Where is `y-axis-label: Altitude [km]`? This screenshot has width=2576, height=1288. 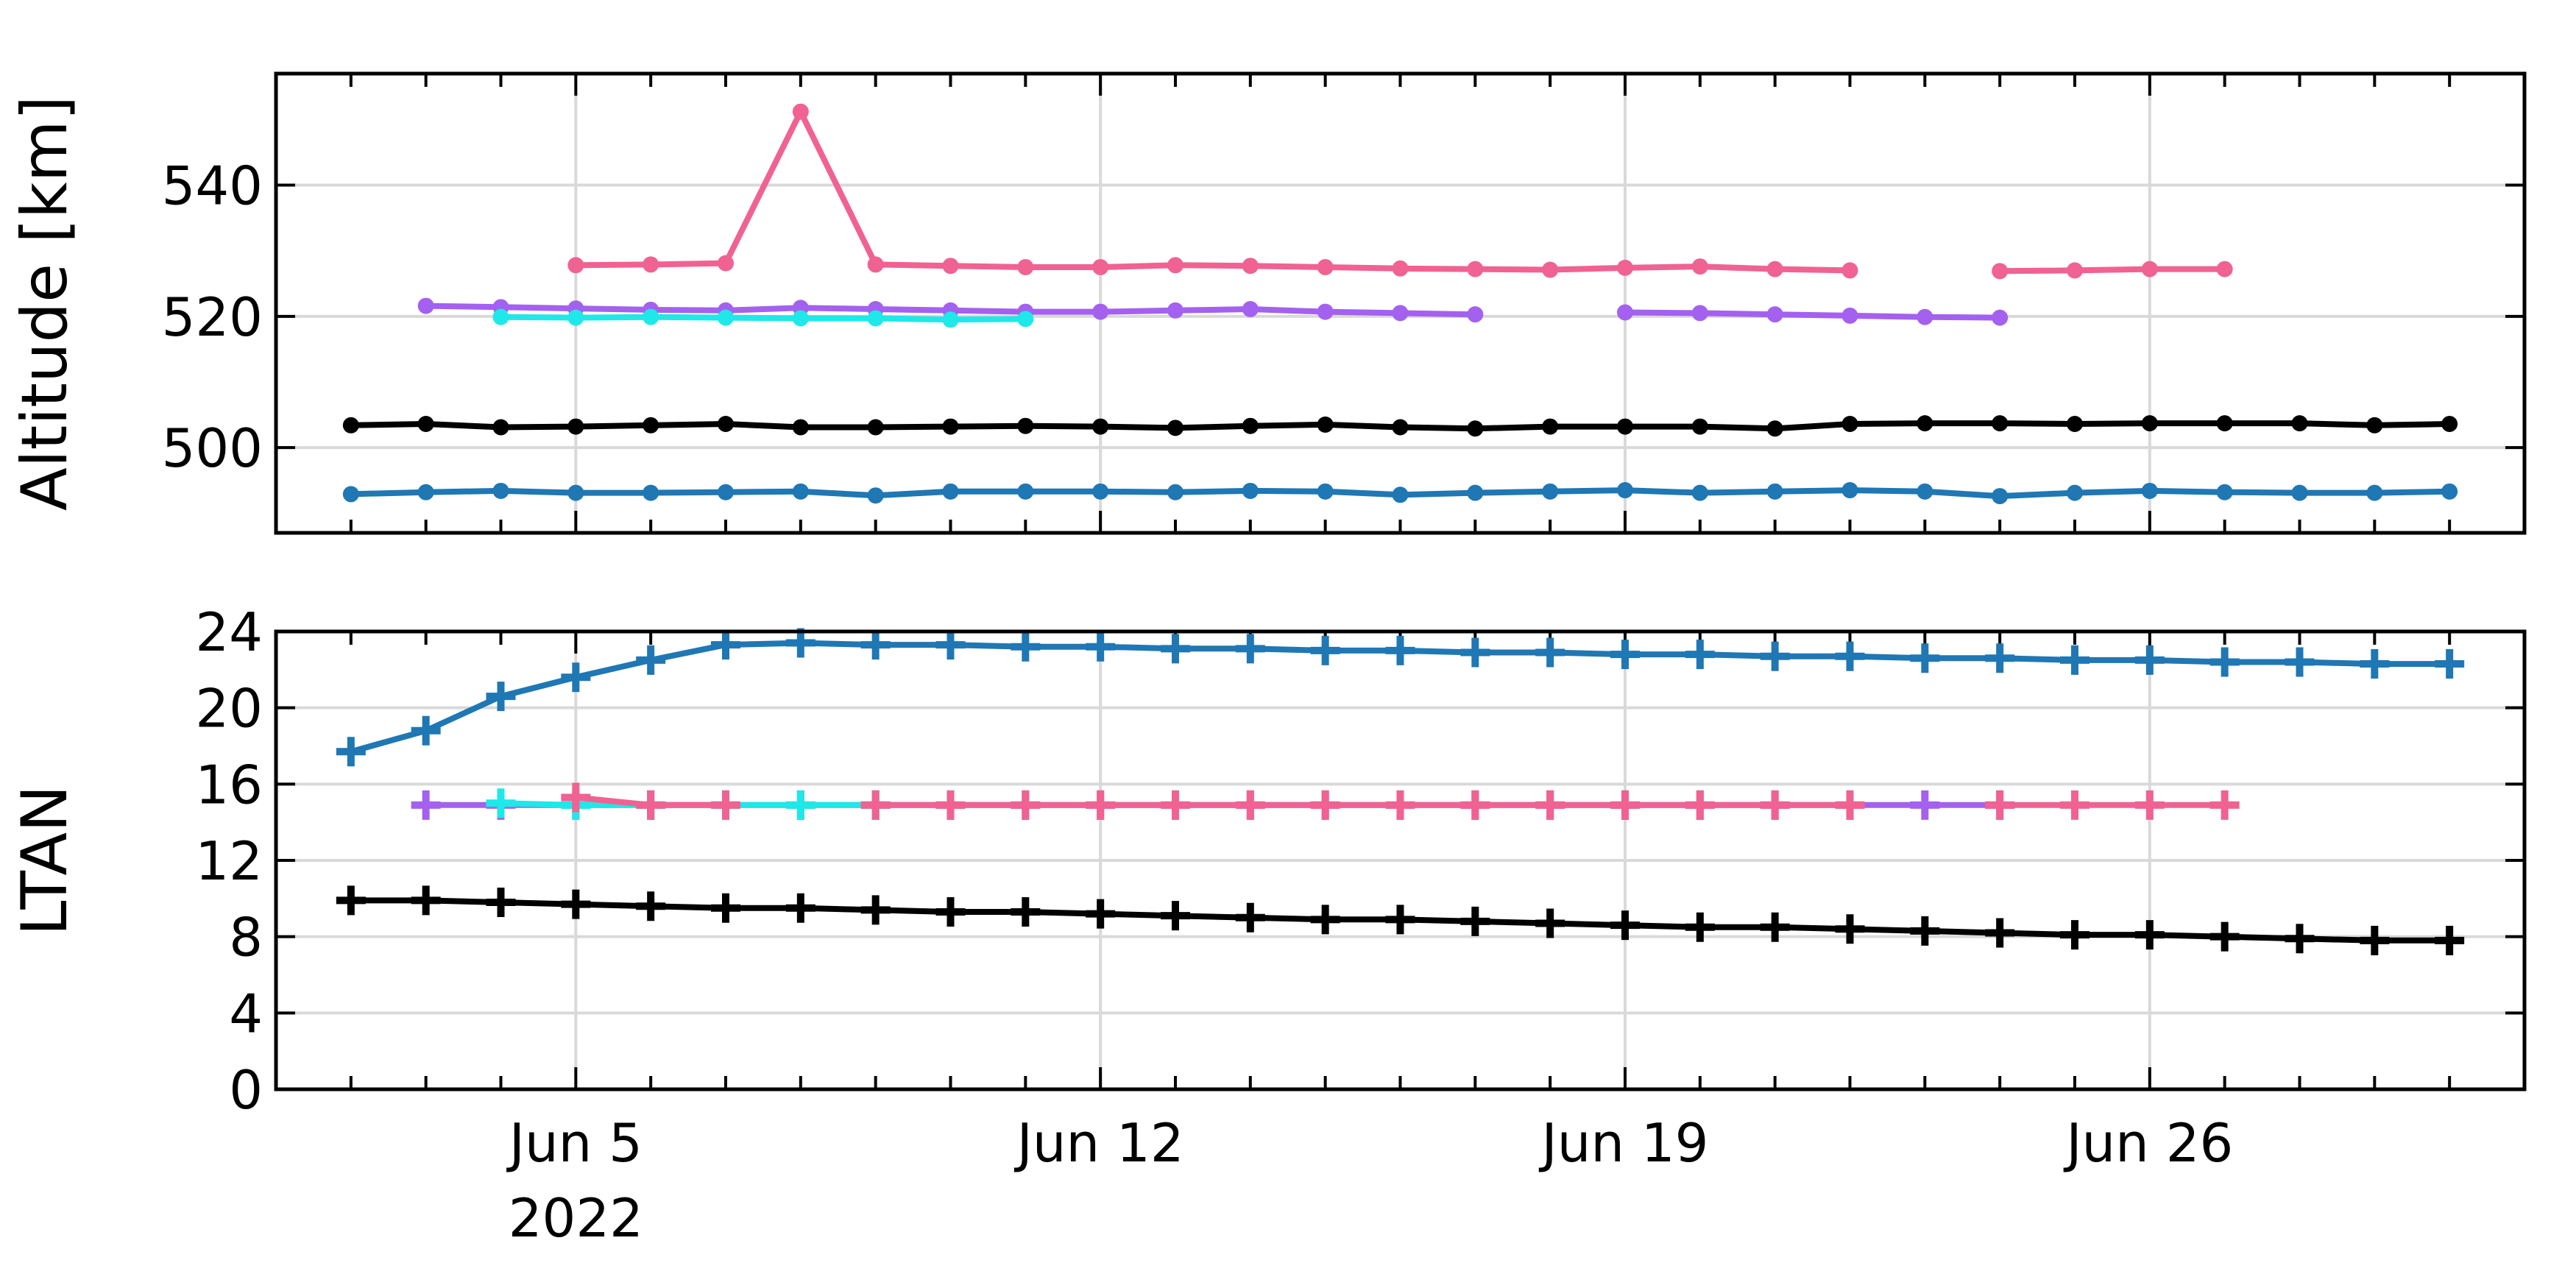 y-axis-label: Altitude [km] is located at coordinates (45, 303).